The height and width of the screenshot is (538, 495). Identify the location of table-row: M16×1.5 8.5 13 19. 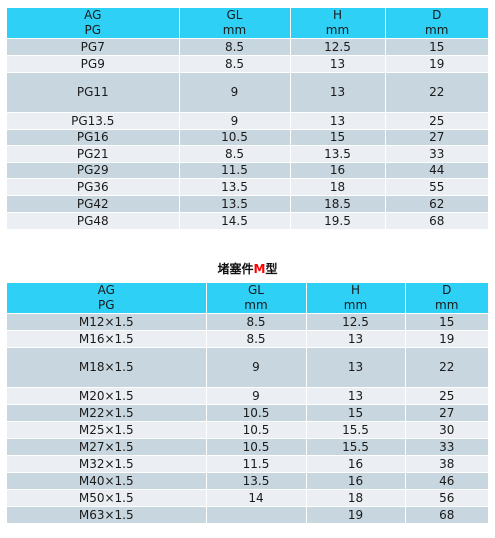
(247, 339).